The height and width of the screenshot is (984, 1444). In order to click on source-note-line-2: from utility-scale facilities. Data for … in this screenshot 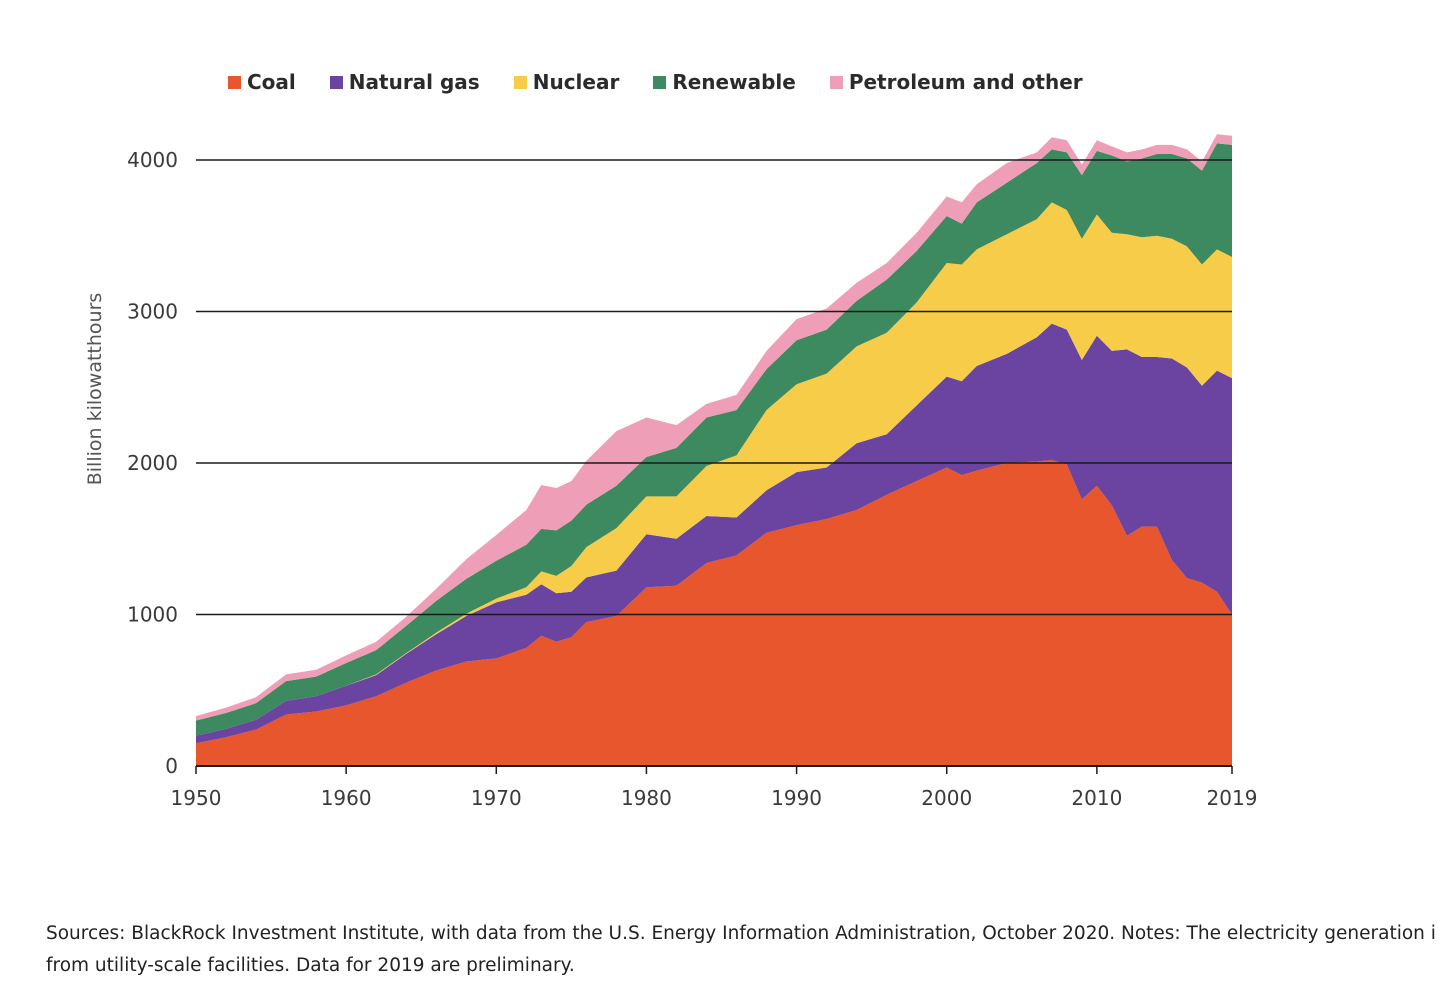, I will do `click(310, 965)`.